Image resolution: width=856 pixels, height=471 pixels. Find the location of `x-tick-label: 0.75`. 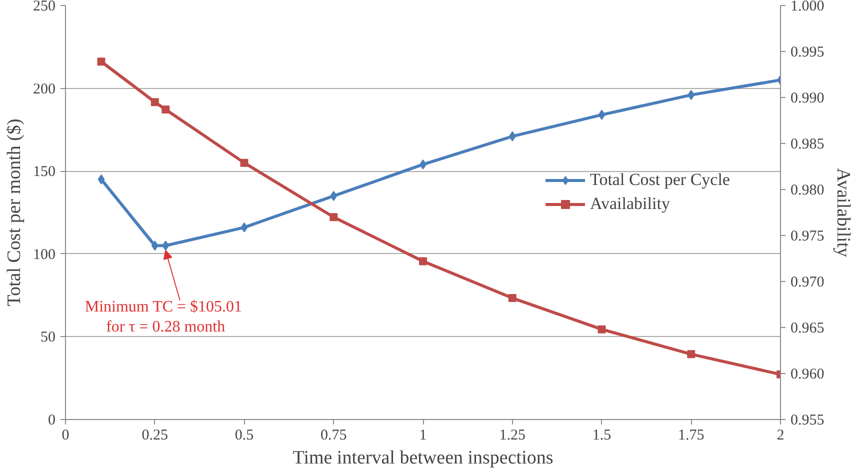

x-tick-label: 0.75 is located at coordinates (333, 436).